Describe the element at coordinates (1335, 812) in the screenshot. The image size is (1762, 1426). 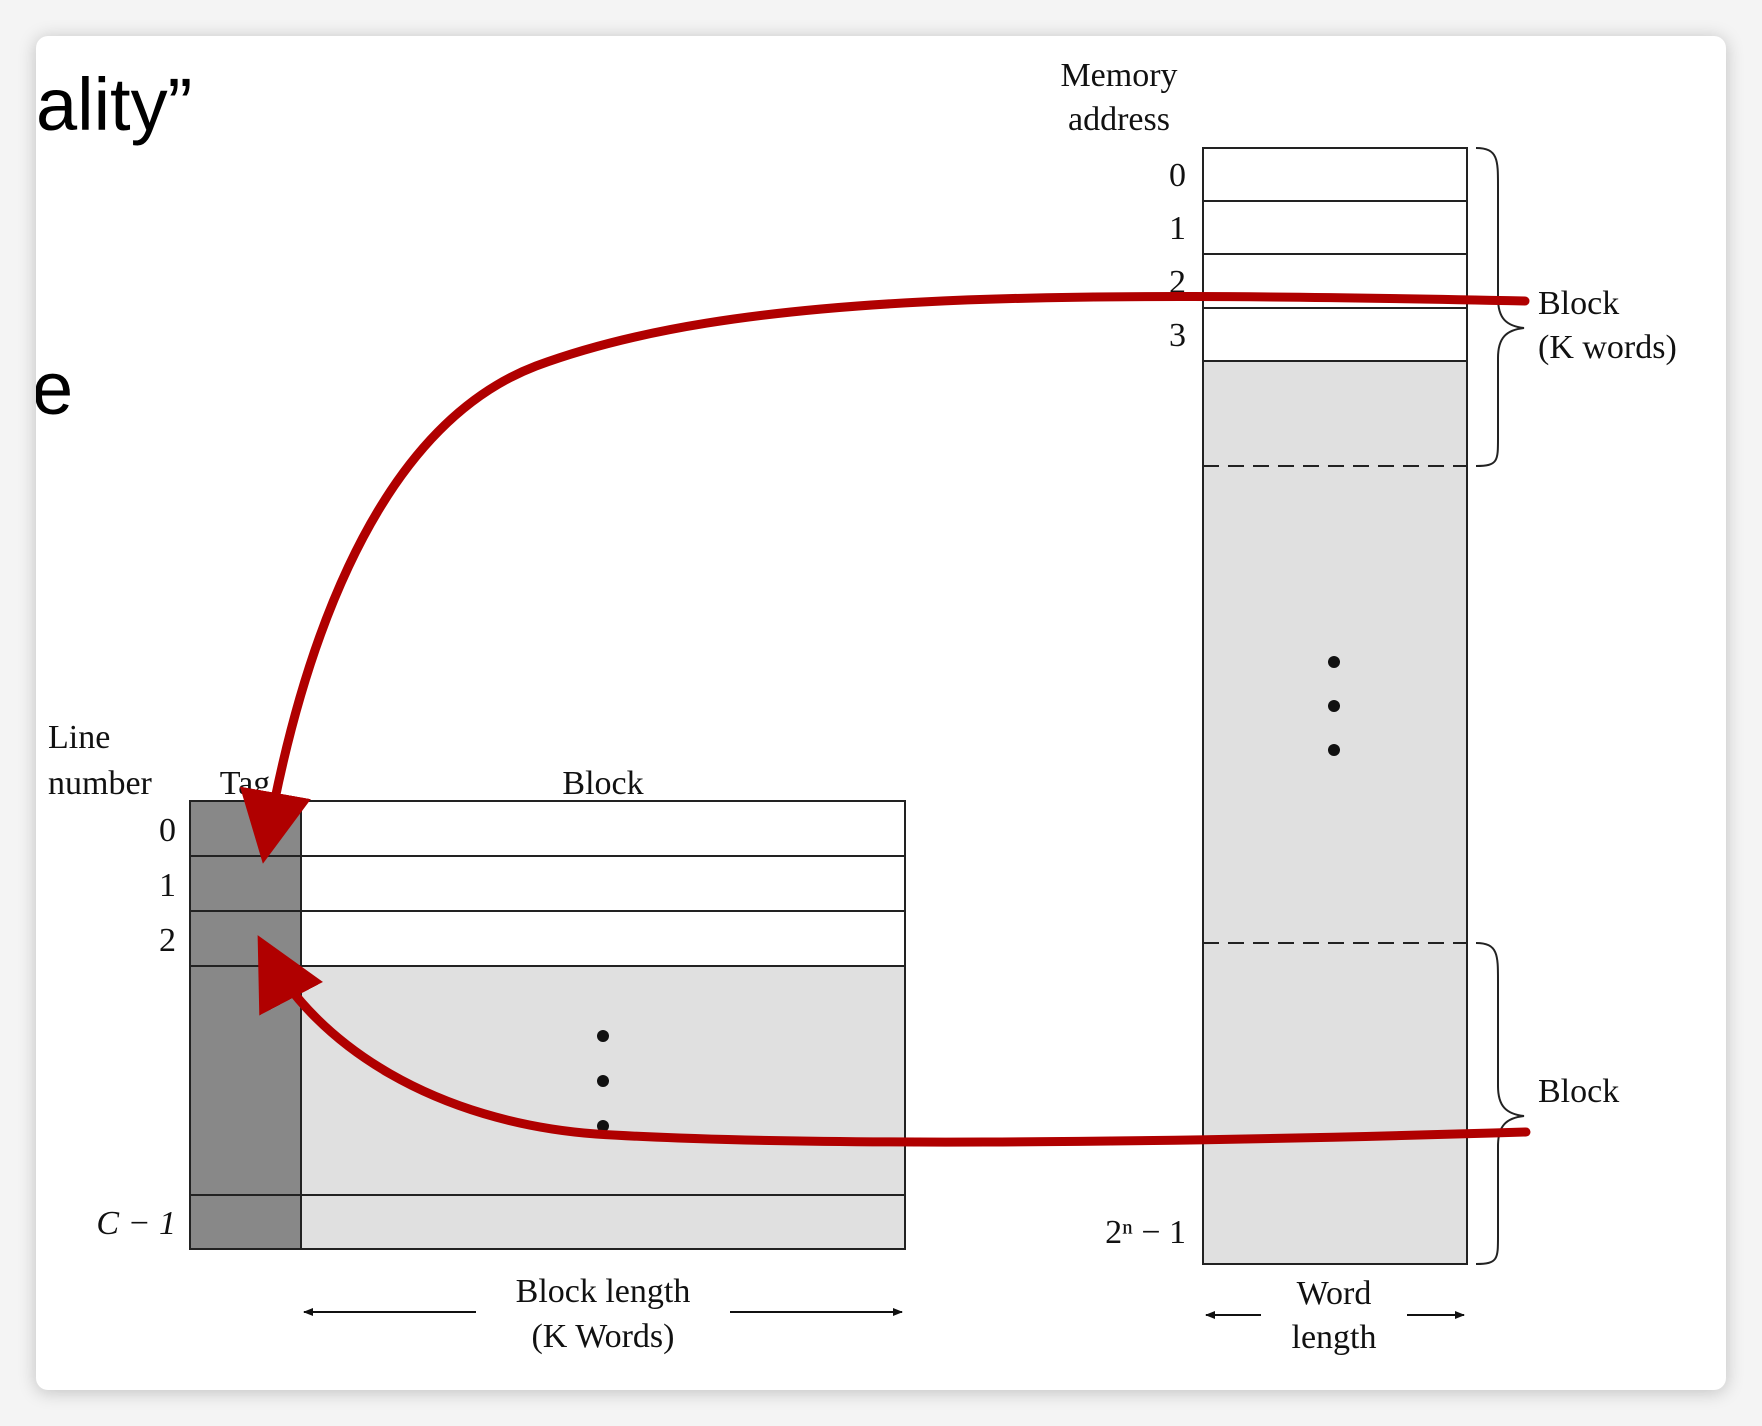
I see `memory-shaded-area` at that location.